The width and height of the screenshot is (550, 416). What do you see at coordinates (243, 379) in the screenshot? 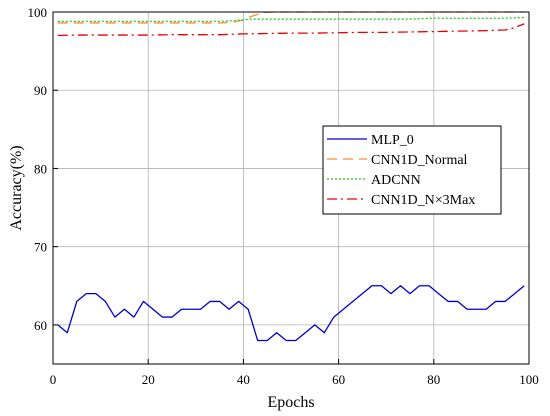
I see `x-tick-label: 40` at bounding box center [243, 379].